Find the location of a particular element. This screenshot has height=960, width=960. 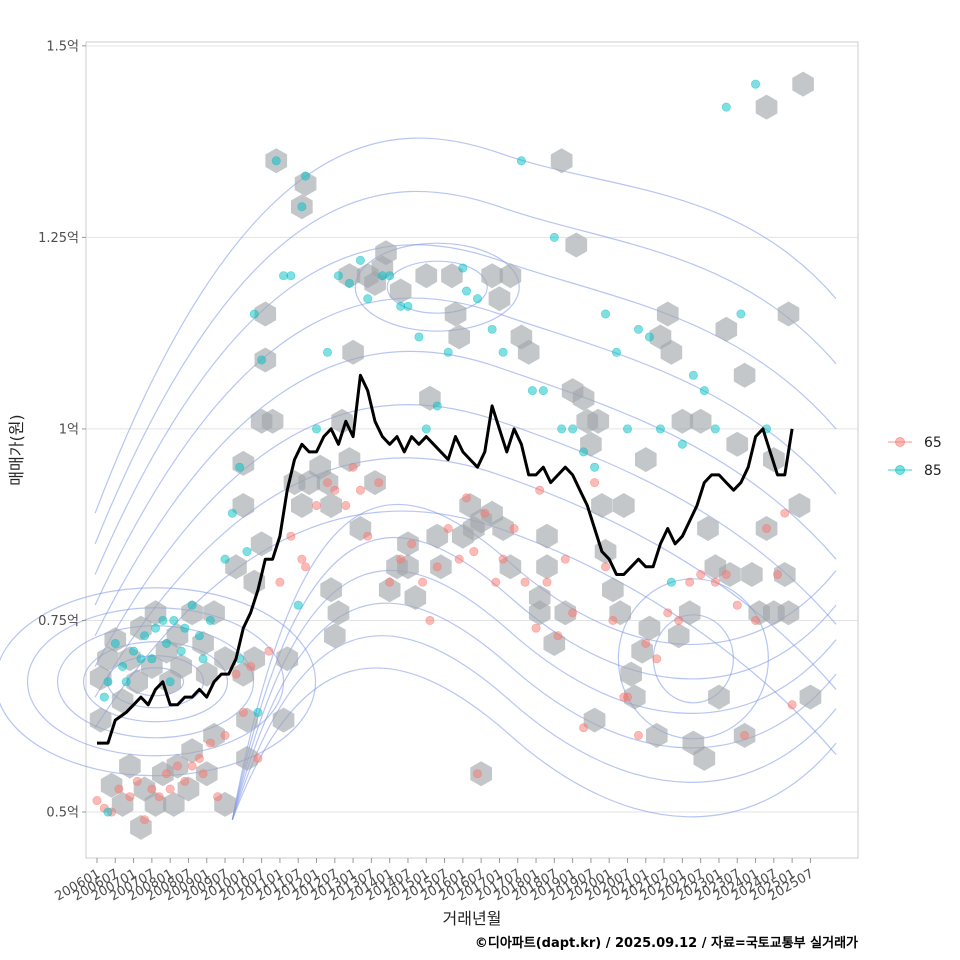

y-axis-title: 매매가(원) is located at coordinates (16, 449).